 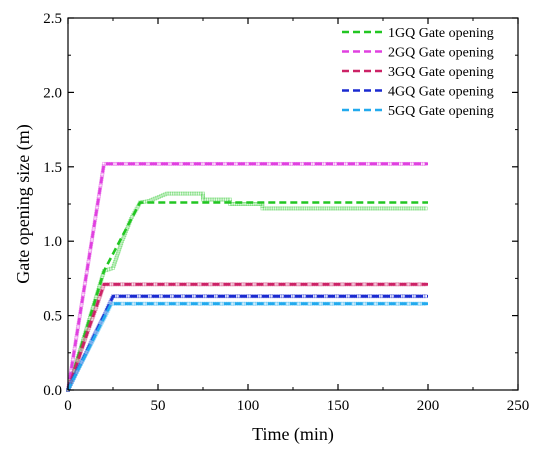 What do you see at coordinates (441, 72) in the screenshot?
I see `legend-label: 3GQ Gate opening` at bounding box center [441, 72].